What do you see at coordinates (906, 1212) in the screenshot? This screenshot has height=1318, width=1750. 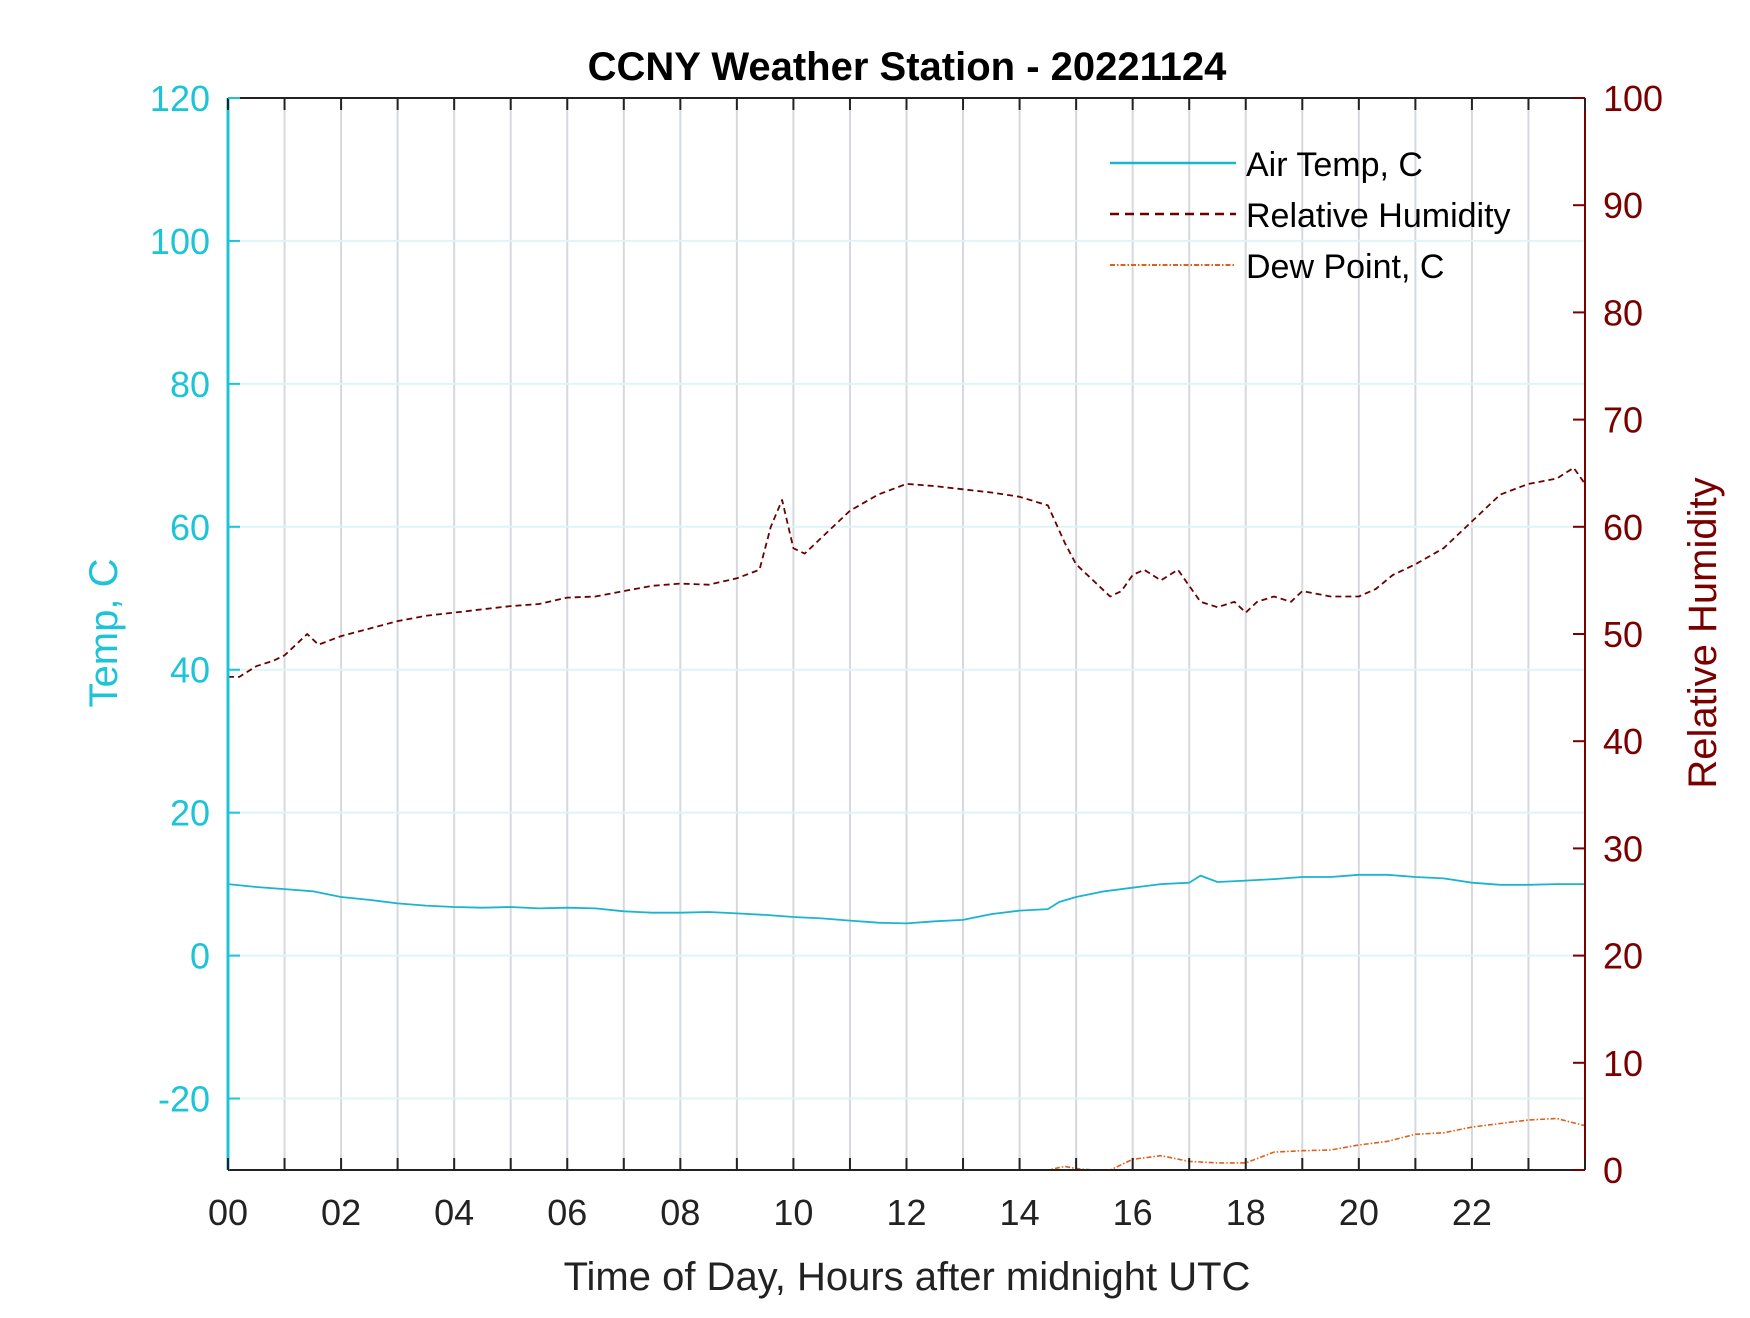 I see `x-tick-label: 12` at bounding box center [906, 1212].